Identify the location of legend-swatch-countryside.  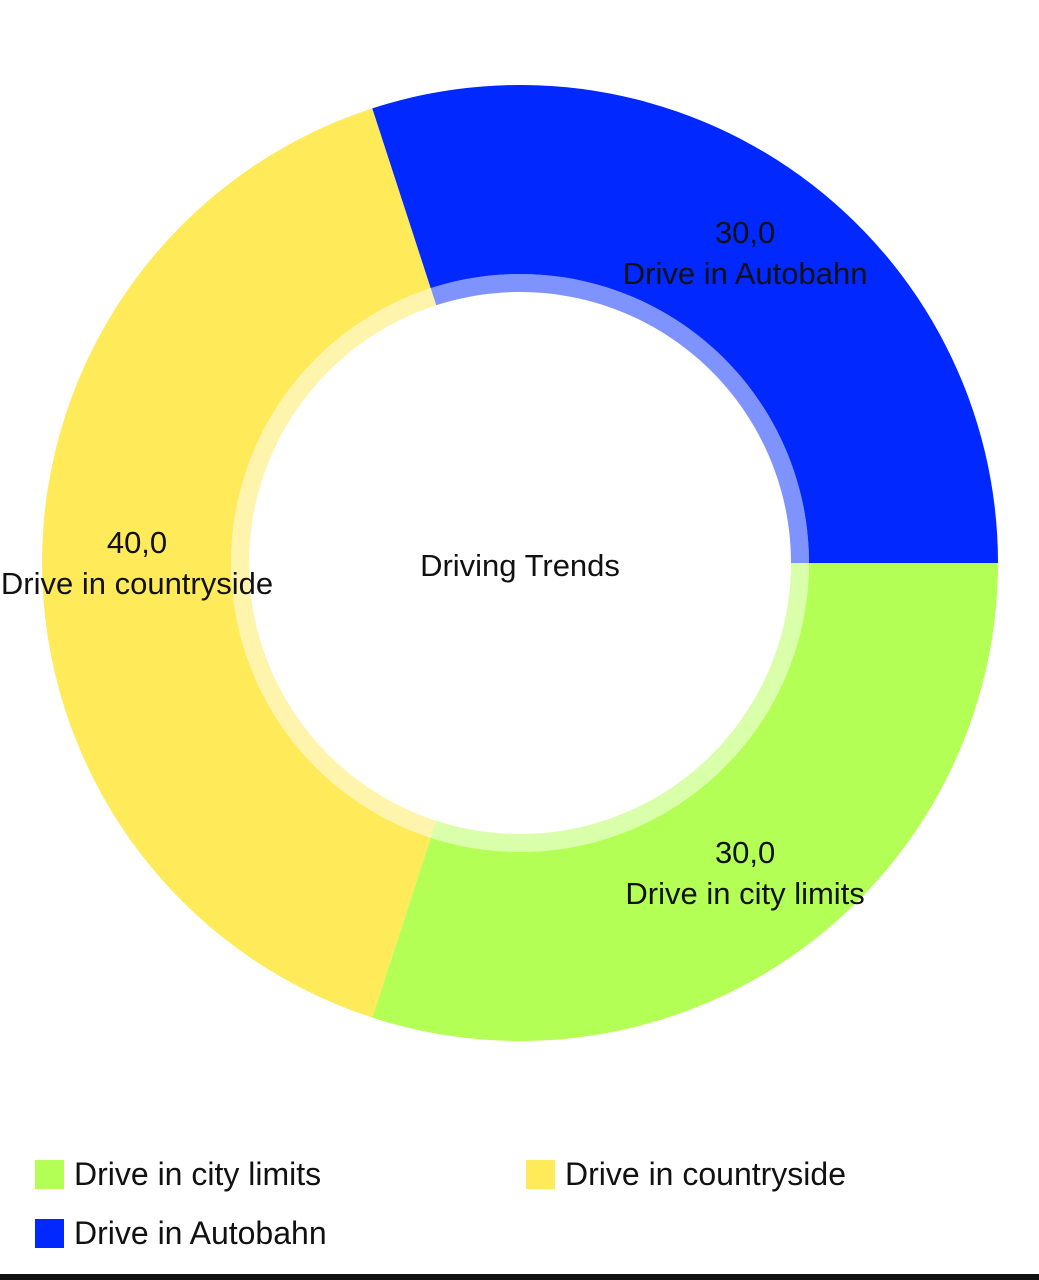
(540, 1174).